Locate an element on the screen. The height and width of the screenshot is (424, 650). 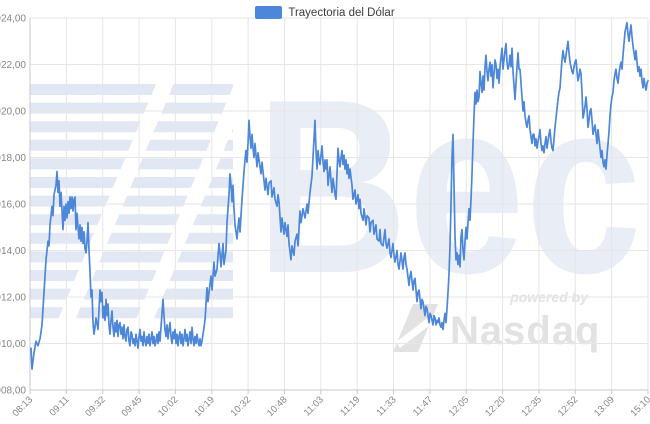
svg-text: $922,00 is located at coordinates (13, 65).